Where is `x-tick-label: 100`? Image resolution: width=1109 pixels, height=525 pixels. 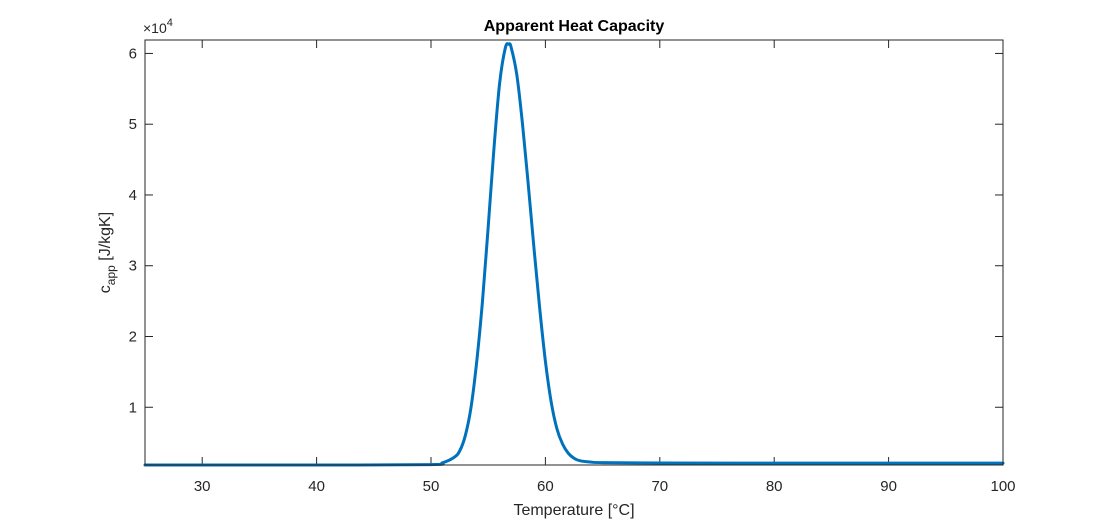
x-tick-label: 100 is located at coordinates (1002, 486).